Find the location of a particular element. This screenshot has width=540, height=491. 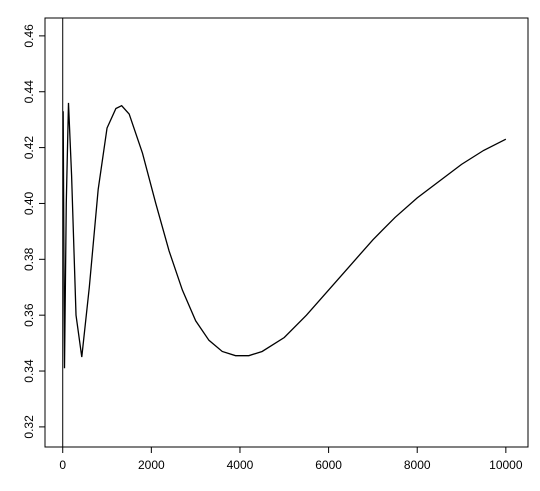

y-tick-label: 0.46 is located at coordinates (29, 36).